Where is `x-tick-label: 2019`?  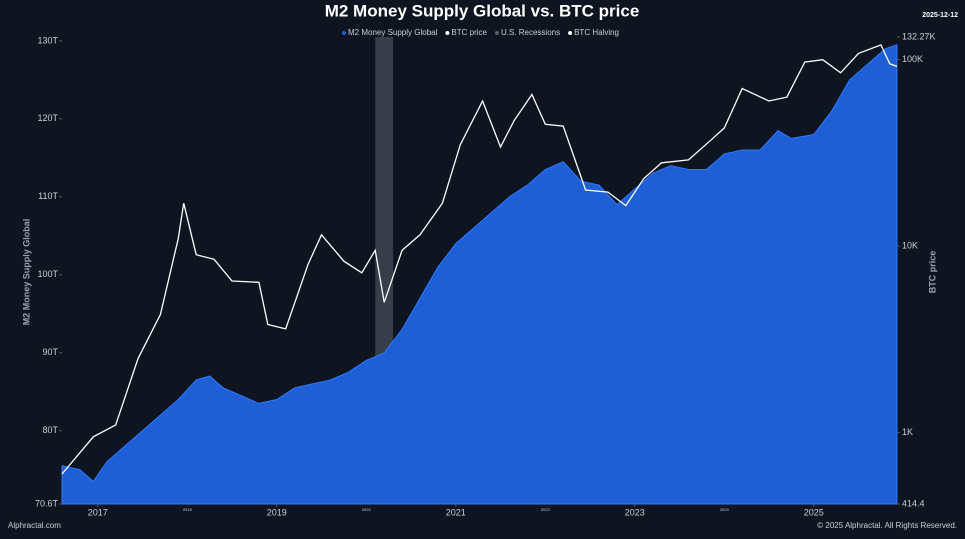 x-tick-label: 2019 is located at coordinates (277, 512).